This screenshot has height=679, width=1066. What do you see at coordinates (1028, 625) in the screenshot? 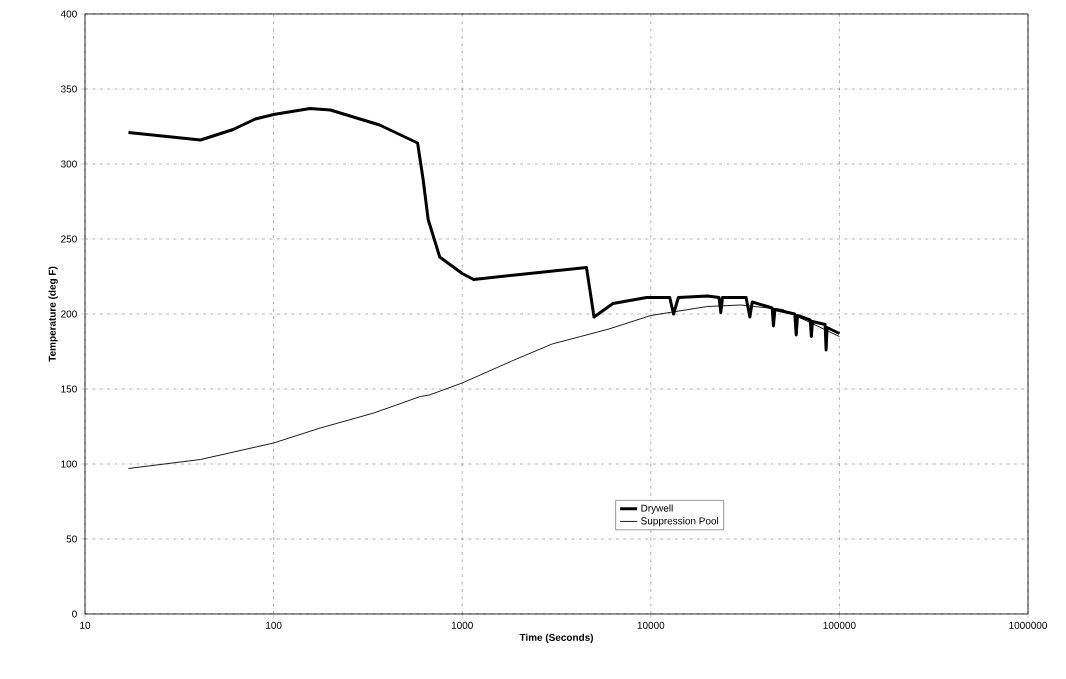
I see `x-tick-label: 1000000` at bounding box center [1028, 625].